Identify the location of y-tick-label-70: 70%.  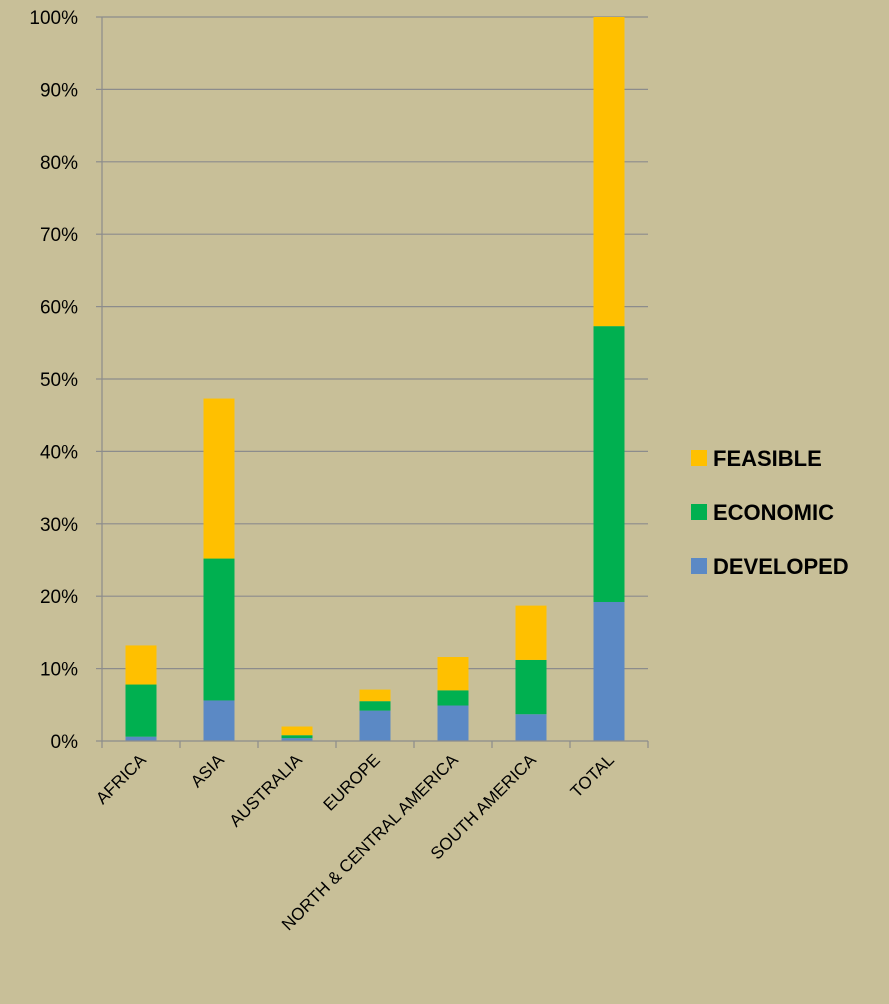
(59, 235).